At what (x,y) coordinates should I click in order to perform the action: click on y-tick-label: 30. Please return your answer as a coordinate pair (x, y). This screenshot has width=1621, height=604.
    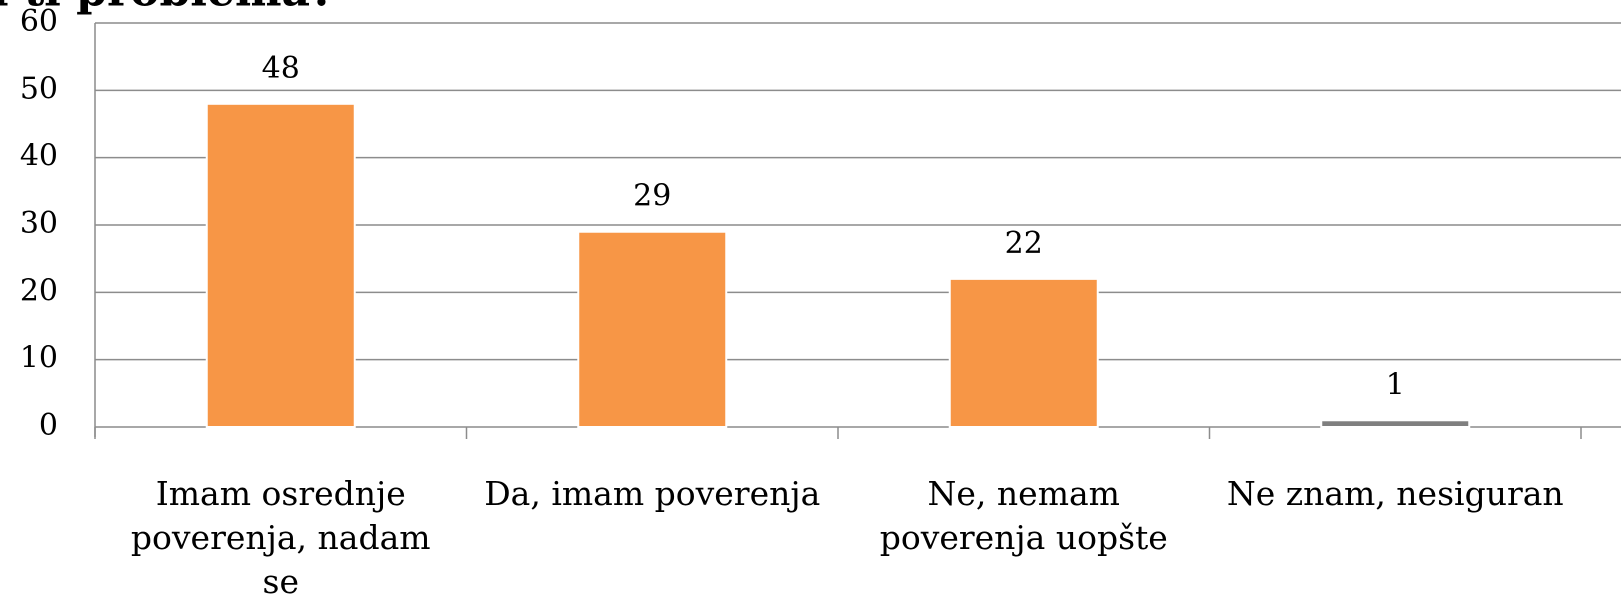
    Looking at the image, I should click on (39, 223).